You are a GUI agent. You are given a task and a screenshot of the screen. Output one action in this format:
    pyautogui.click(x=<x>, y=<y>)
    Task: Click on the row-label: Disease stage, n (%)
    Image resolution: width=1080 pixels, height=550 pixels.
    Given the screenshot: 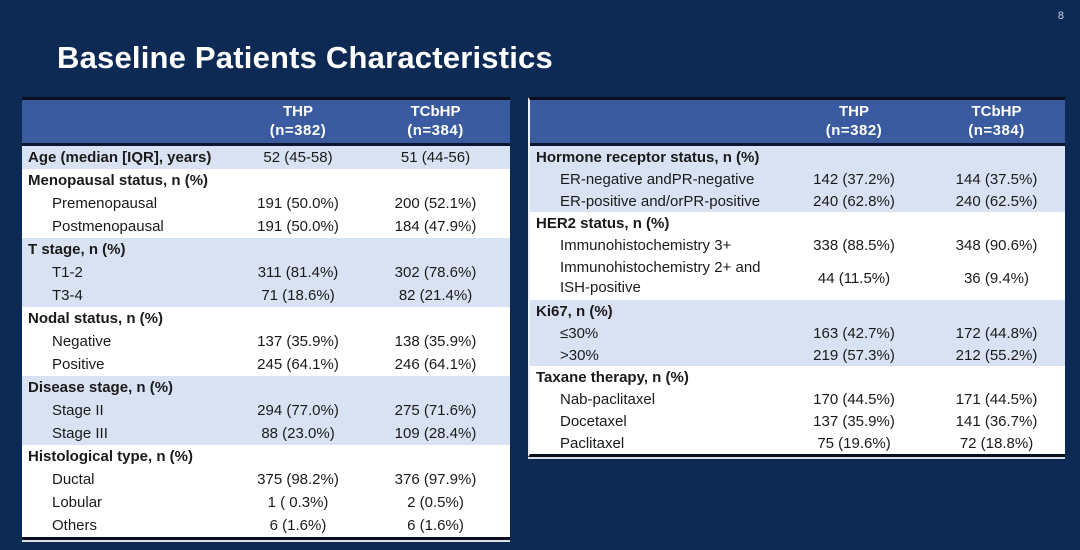 What is the action you would take?
    pyautogui.click(x=101, y=387)
    